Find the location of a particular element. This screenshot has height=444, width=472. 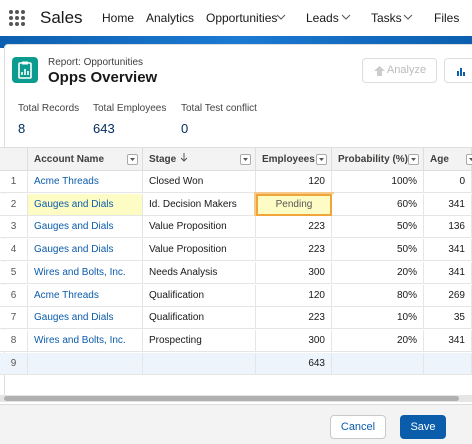

summary-label: Total Employees is located at coordinates (130, 108).